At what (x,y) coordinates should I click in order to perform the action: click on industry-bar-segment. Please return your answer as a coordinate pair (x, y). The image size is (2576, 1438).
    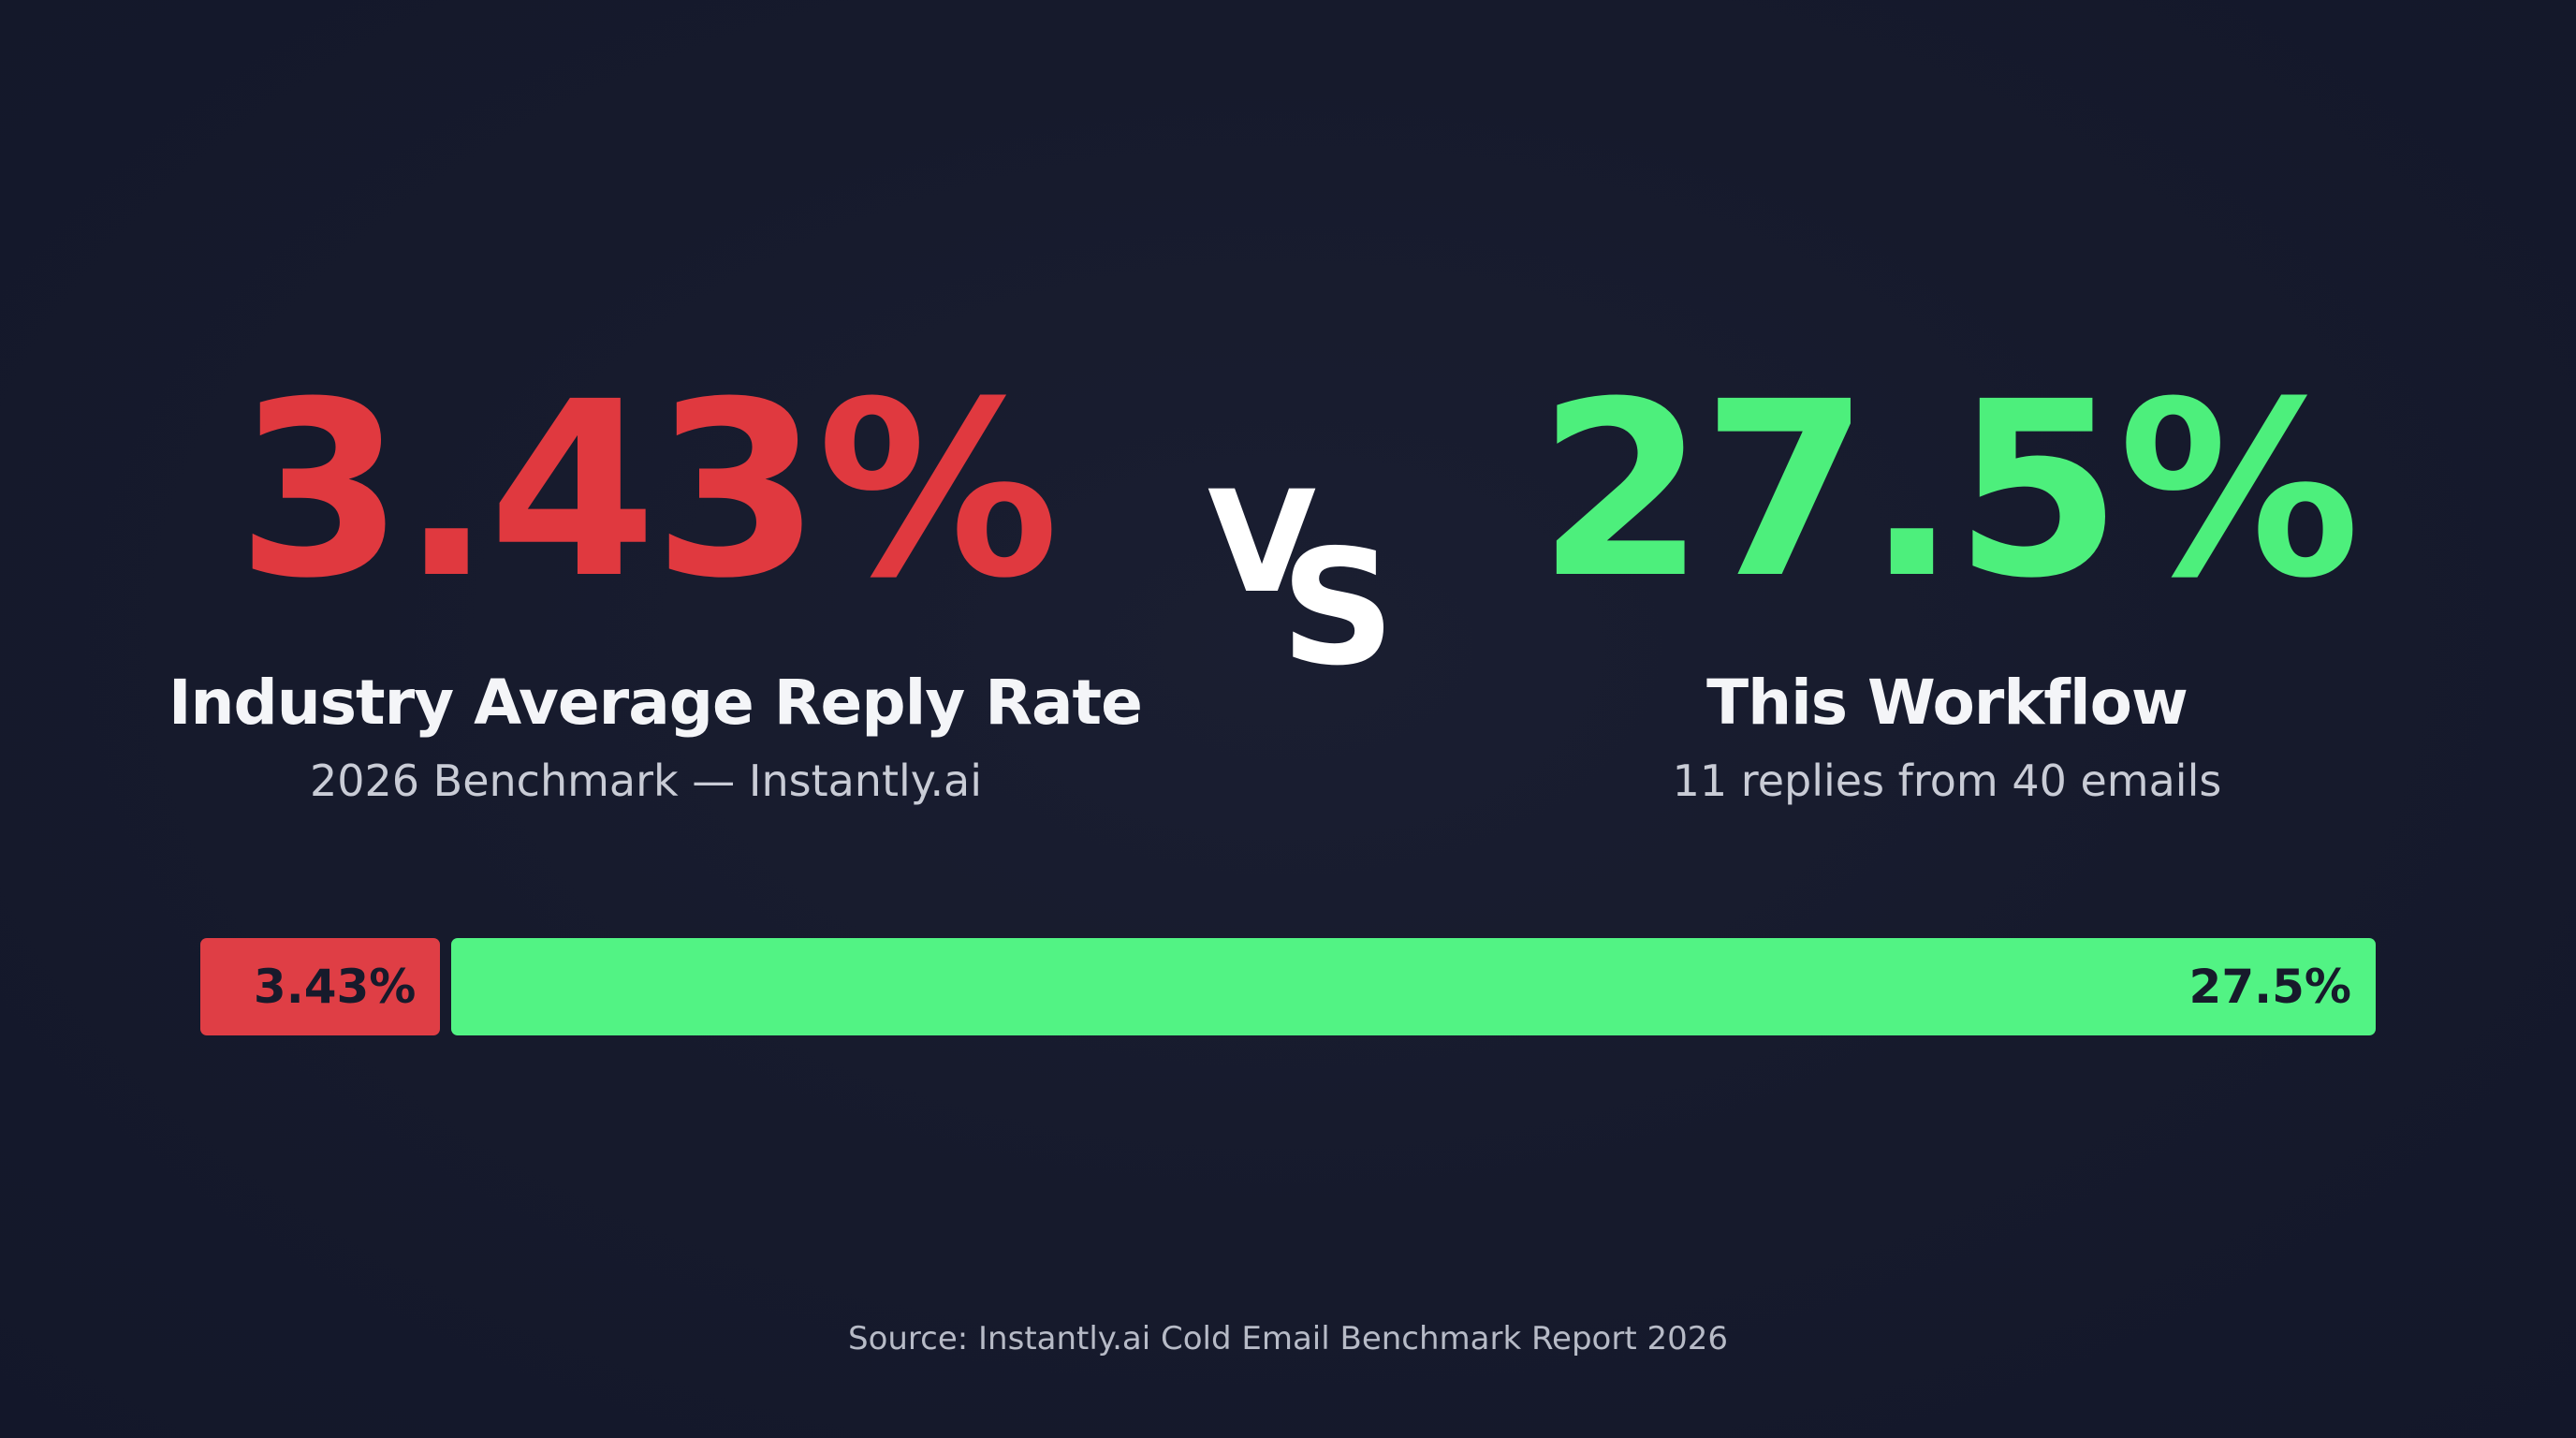
    Looking at the image, I should click on (320, 986).